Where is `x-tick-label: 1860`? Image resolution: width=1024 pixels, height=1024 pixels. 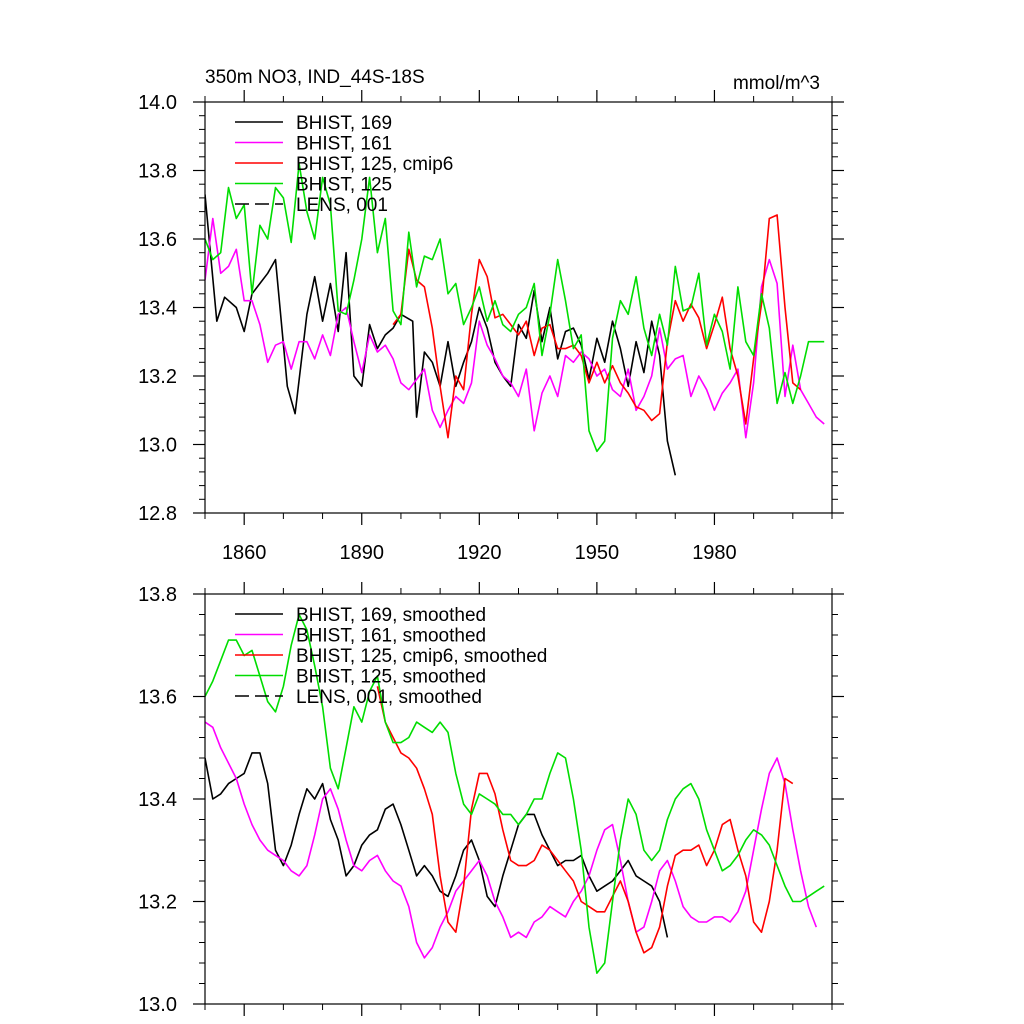 x-tick-label: 1860 is located at coordinates (244, 553).